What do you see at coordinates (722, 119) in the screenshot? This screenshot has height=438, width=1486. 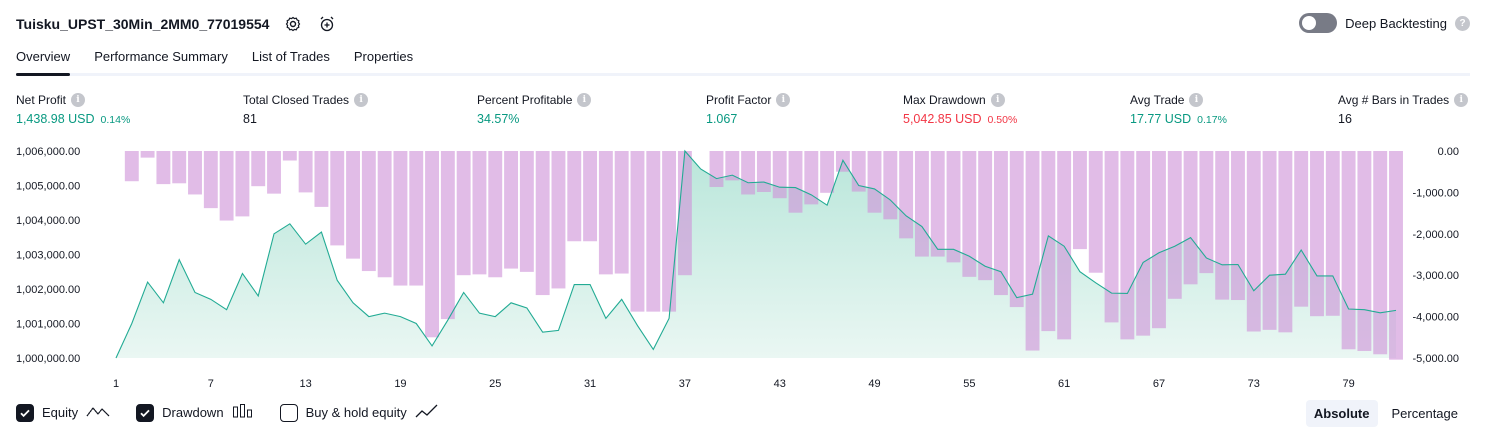 I see `stat-value: 1.067` at bounding box center [722, 119].